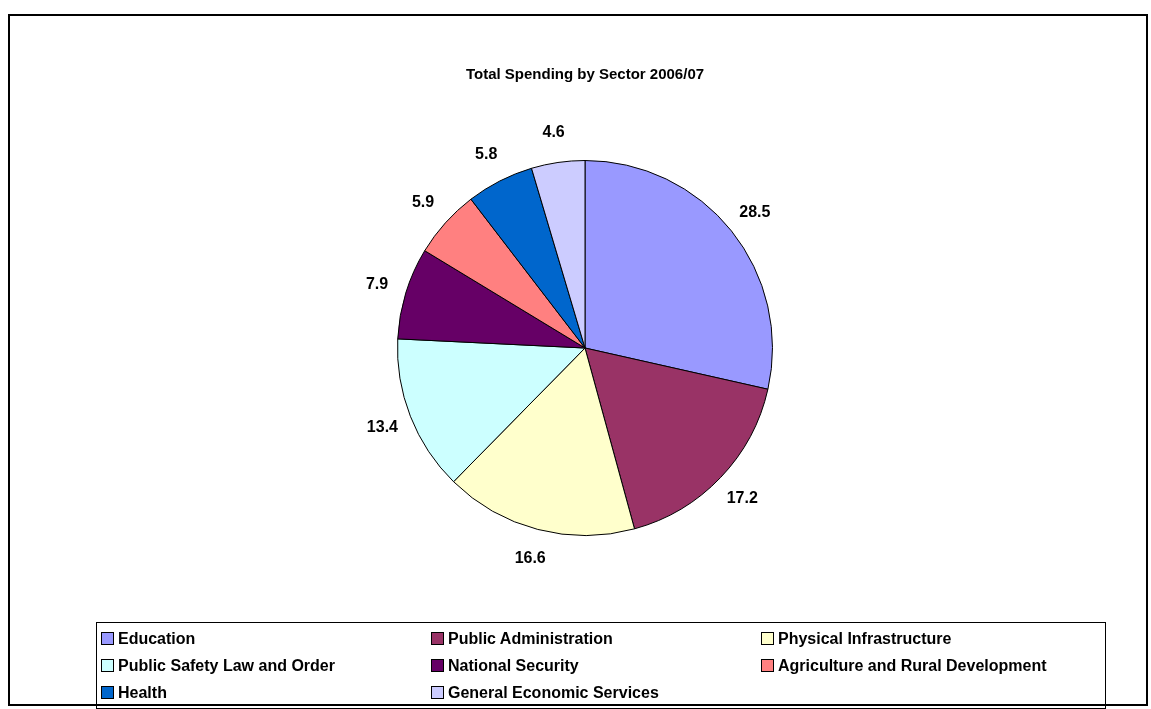  Describe the element at coordinates (382, 426) in the screenshot. I see `data-label: 13.4` at that location.